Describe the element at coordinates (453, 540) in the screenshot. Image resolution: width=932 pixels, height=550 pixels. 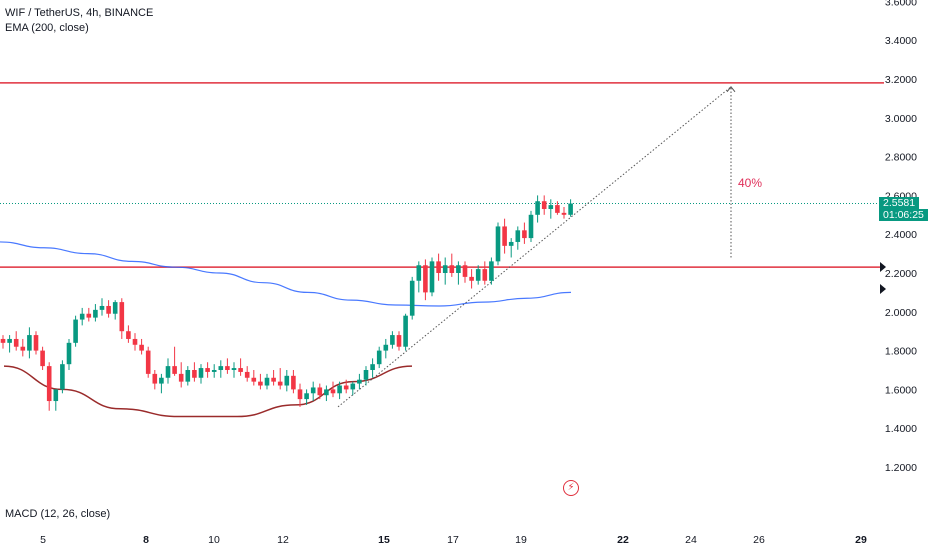
I see `time-axis: 5 8 10 12 15 17 19 22 24 26 29` at that location.